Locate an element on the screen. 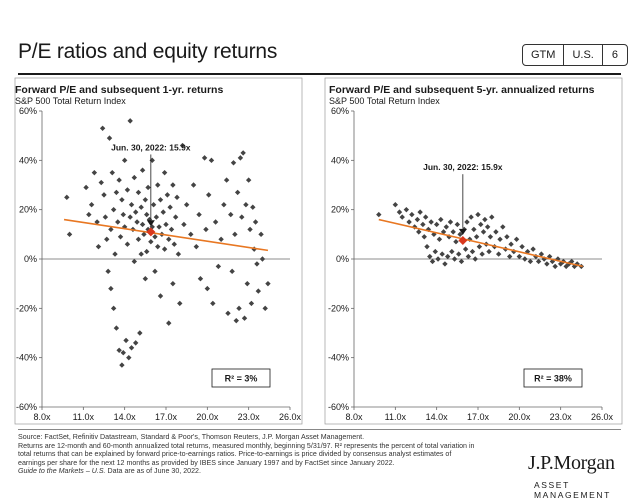 This screenshot has width=639, height=500. badge-region: U.S. is located at coordinates (583, 55).